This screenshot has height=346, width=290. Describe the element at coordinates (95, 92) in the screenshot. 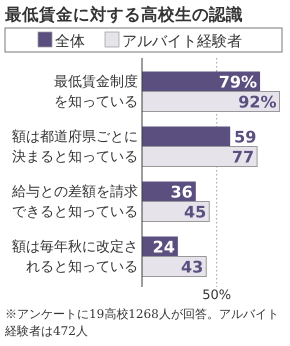

I see `y-tick-label: 最低賃金制度を知っている` at that location.